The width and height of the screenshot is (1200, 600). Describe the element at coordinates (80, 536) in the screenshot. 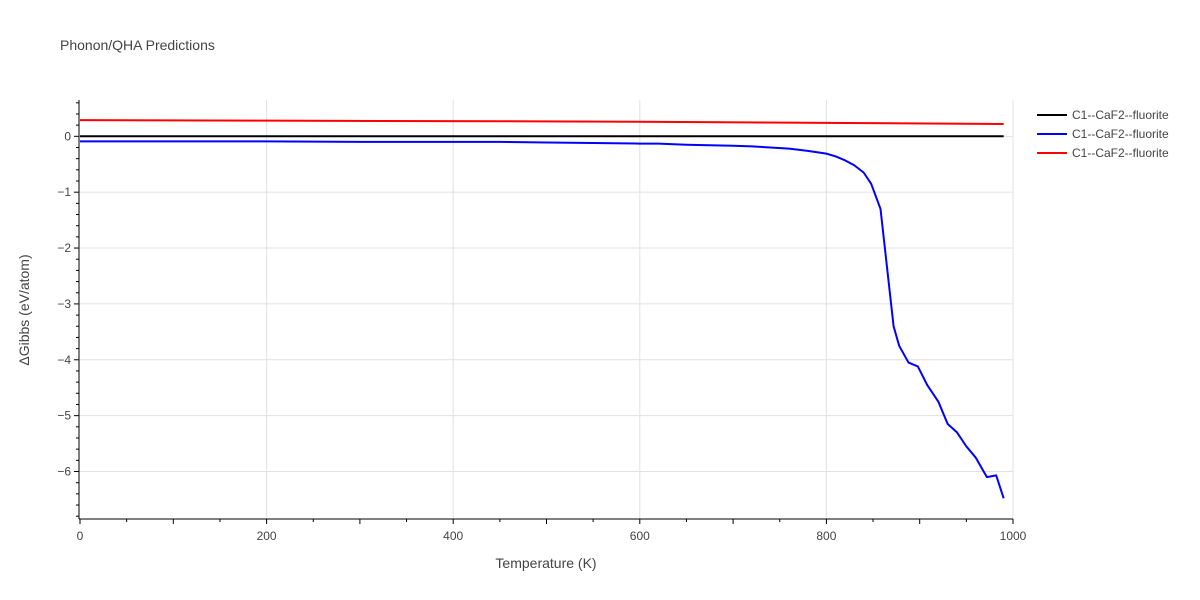

I see `x-tick-label: 0` at that location.